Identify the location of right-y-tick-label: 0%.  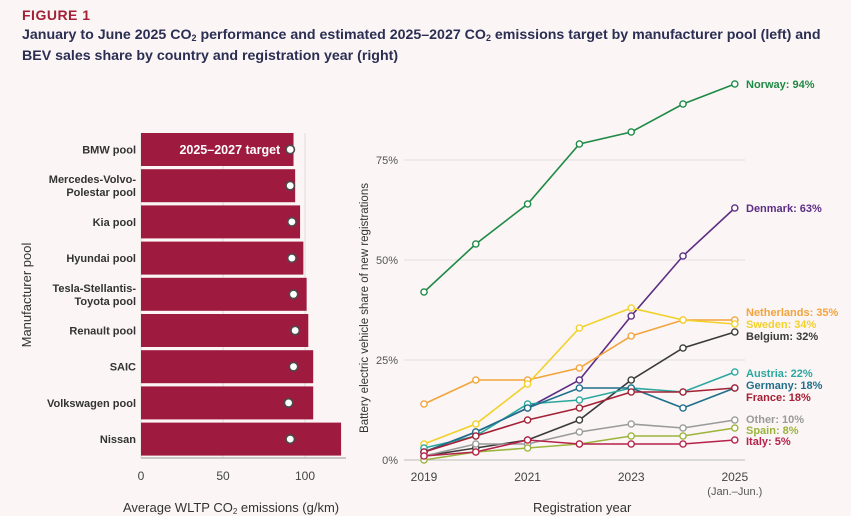
(390, 461).